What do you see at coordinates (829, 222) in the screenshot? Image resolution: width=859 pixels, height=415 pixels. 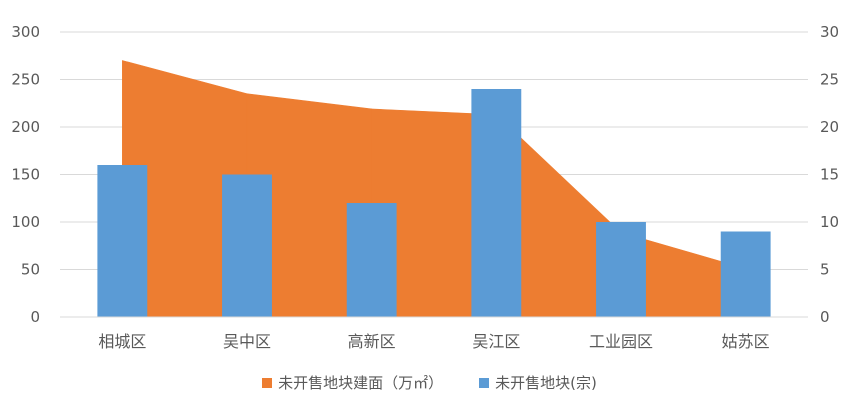 I see `y-right-tick-label: 10` at bounding box center [829, 222].